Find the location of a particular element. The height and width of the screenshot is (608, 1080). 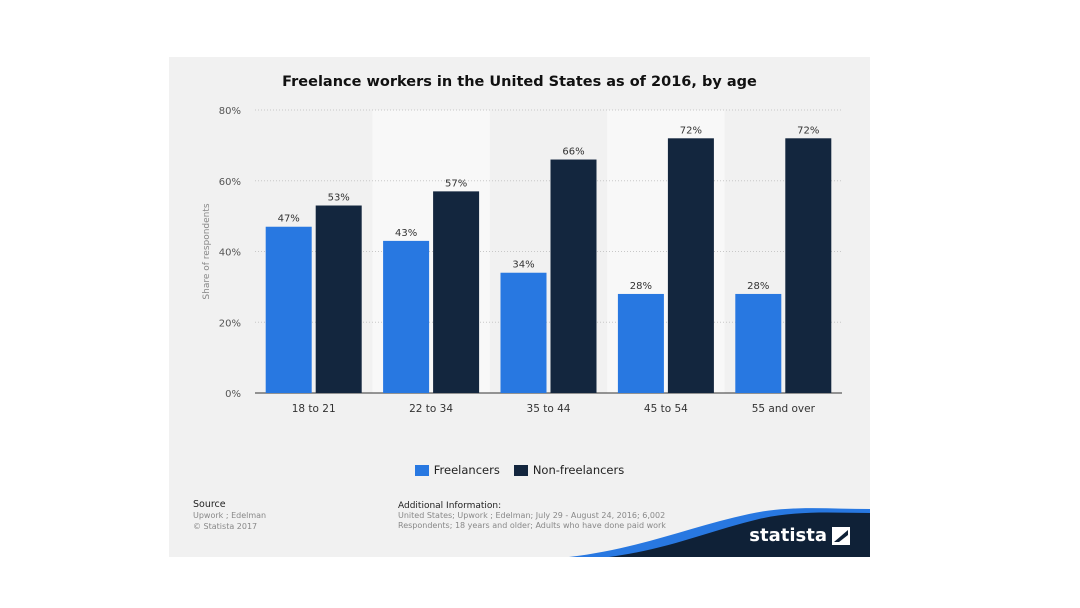

y-tick-label: 0% is located at coordinates (233, 394).